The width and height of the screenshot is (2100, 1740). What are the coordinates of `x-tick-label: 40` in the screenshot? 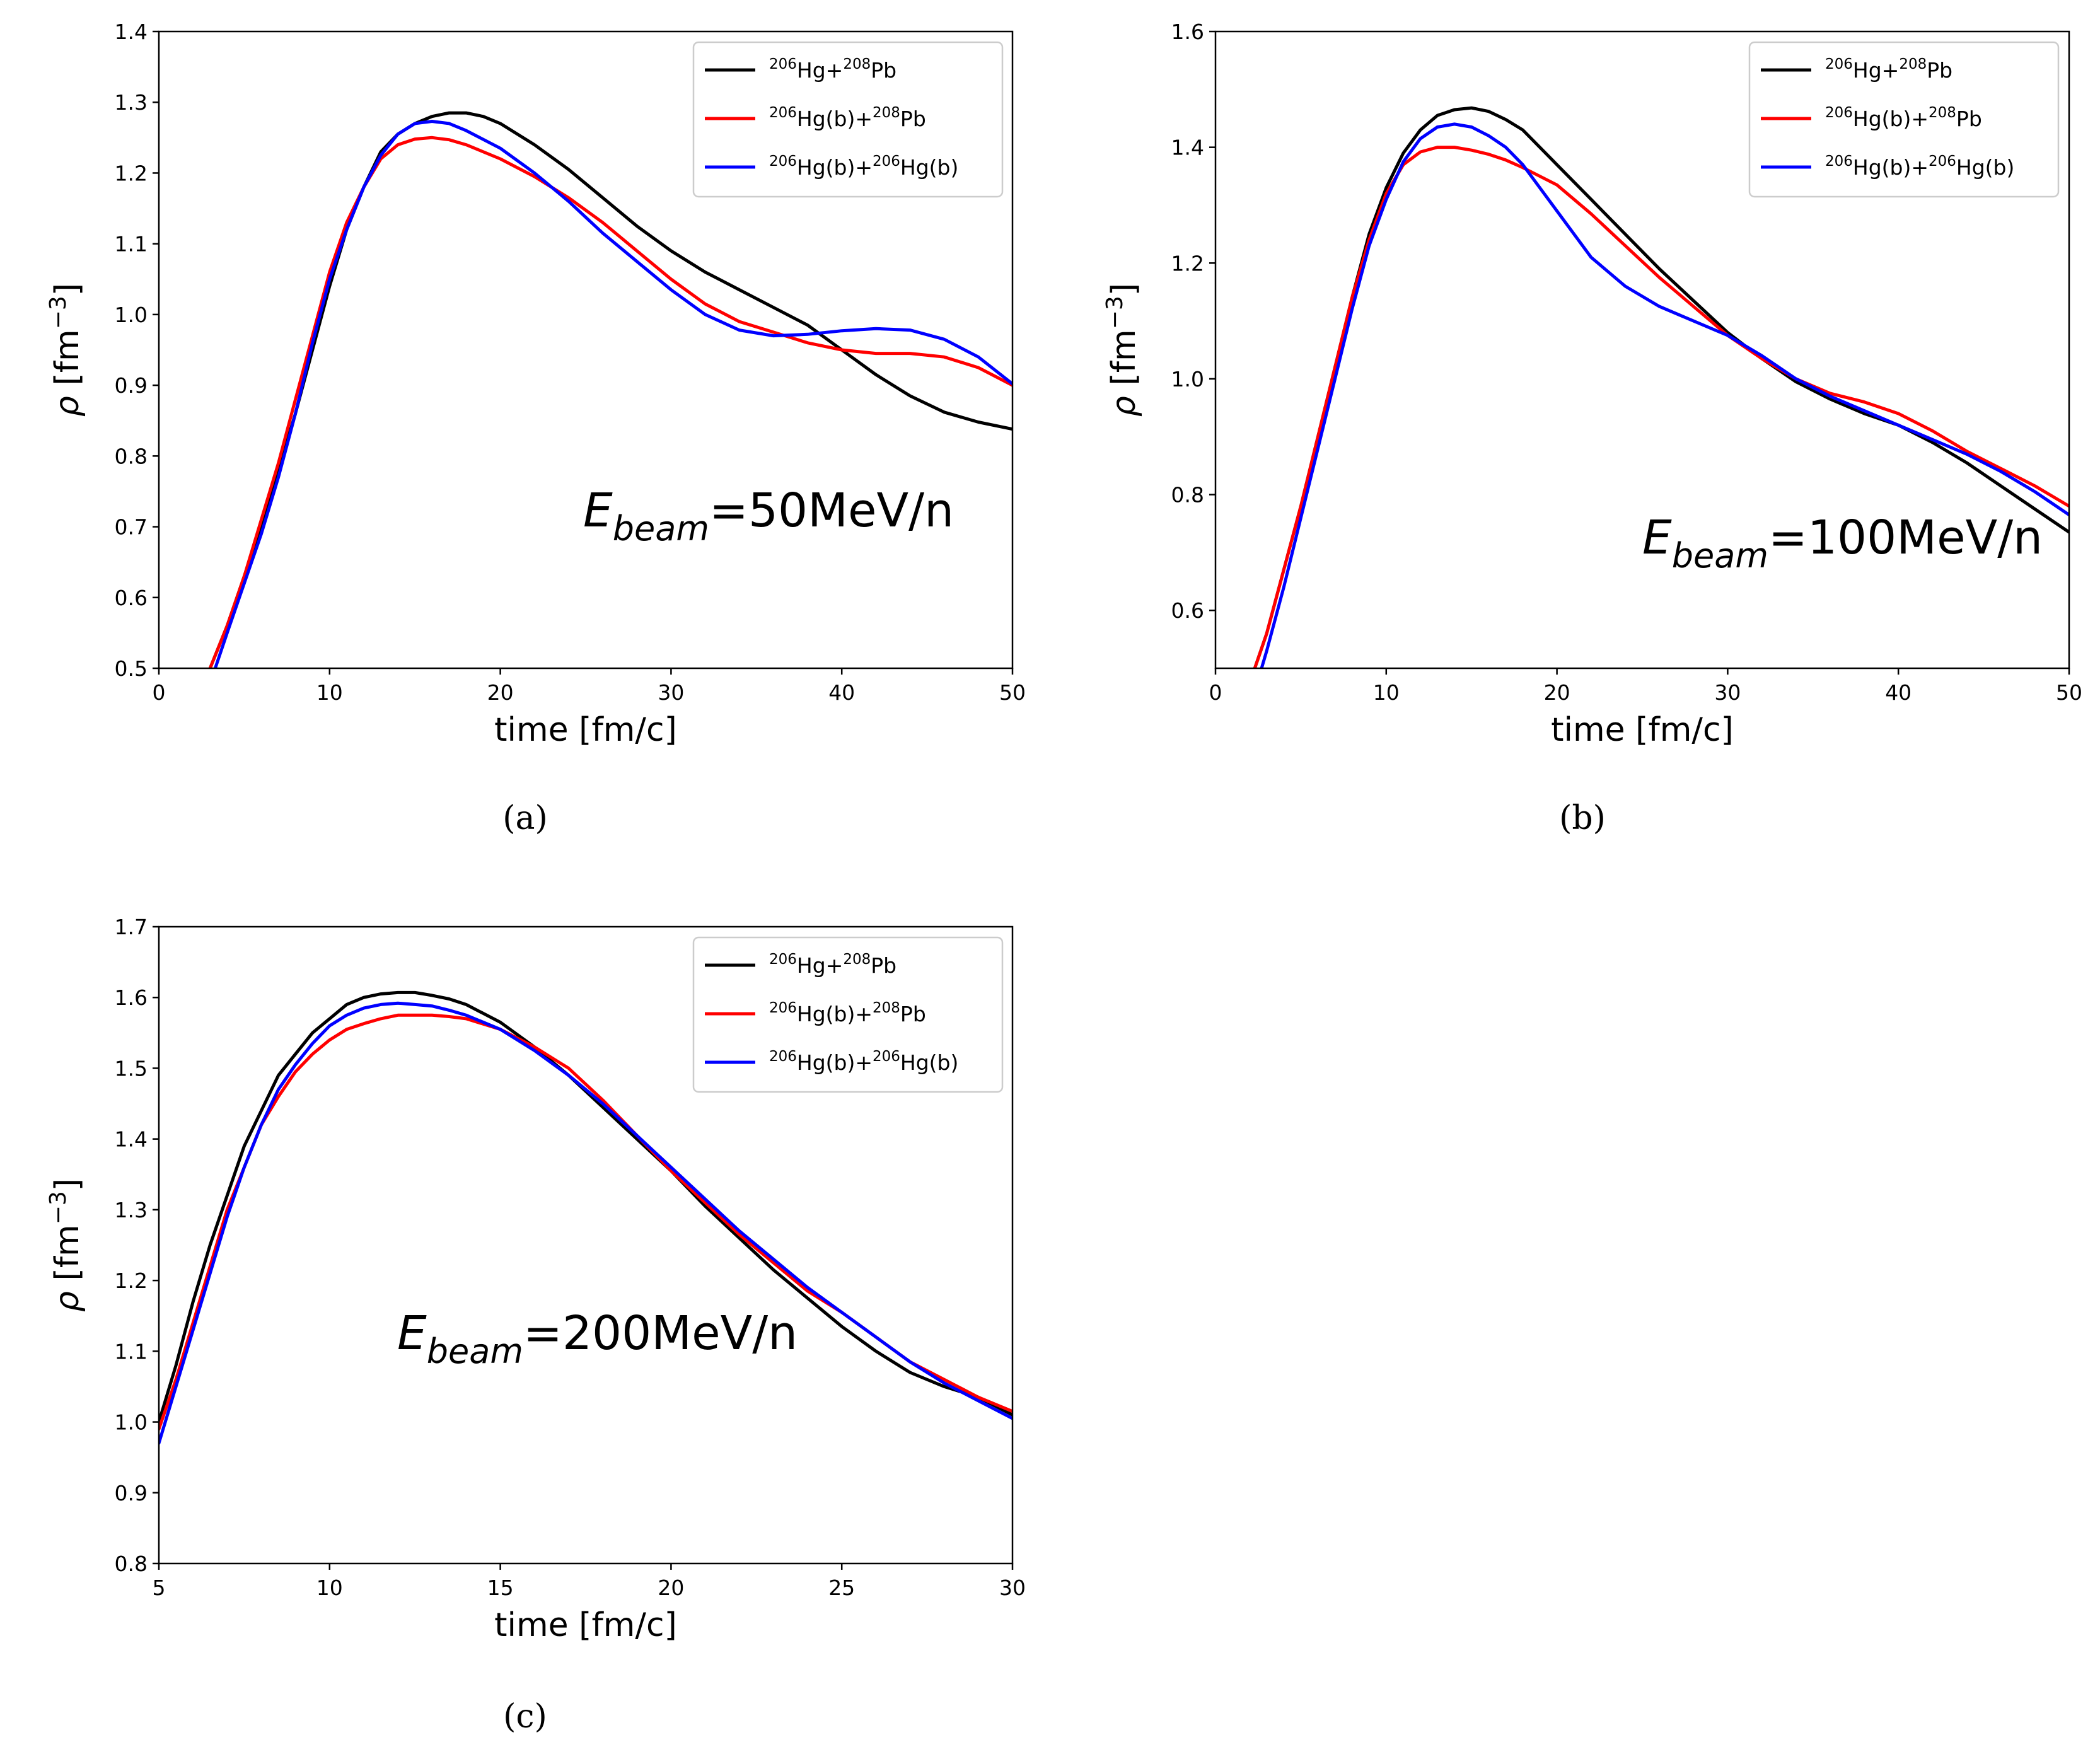 It's located at (1898, 693).